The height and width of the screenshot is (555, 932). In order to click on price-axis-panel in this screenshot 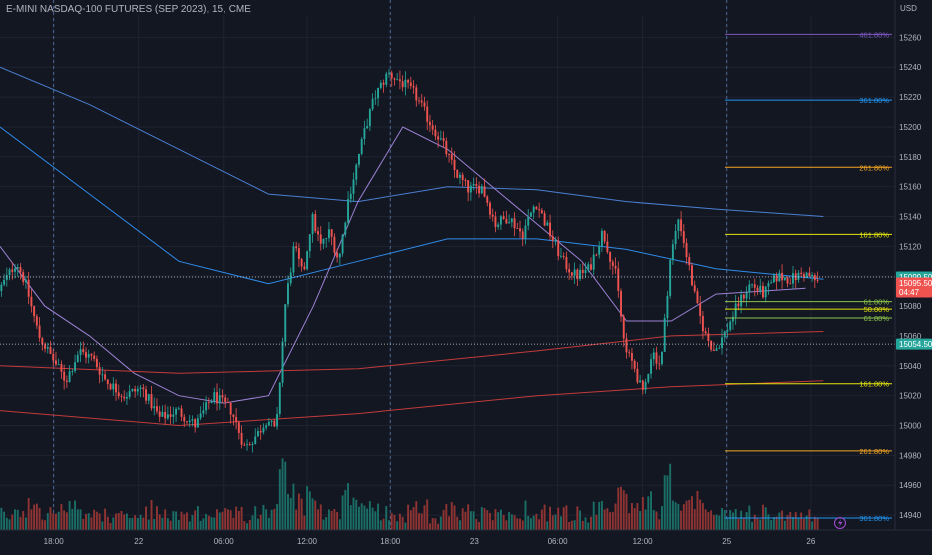, I will do `click(913, 265)`.